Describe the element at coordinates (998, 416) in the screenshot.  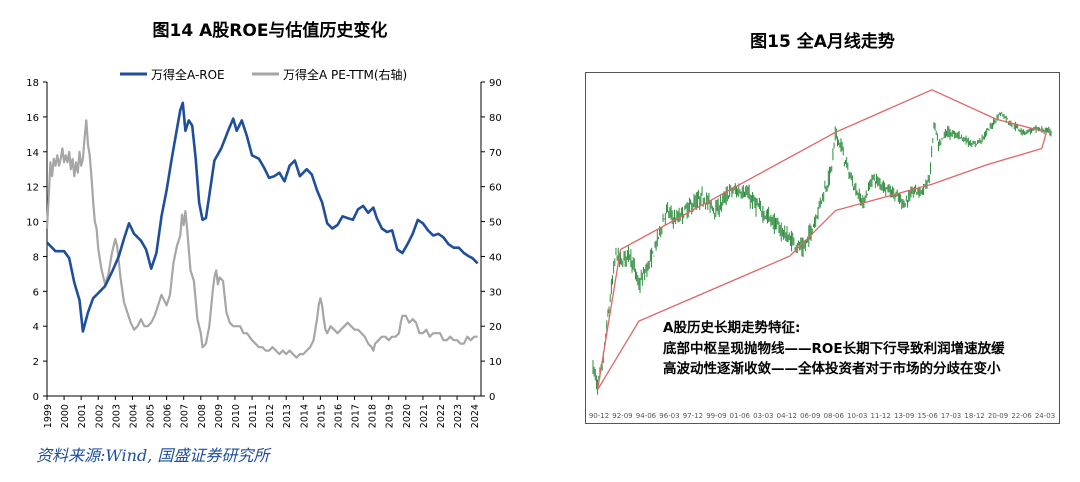
I see `x-tick-label: 20-09` at that location.